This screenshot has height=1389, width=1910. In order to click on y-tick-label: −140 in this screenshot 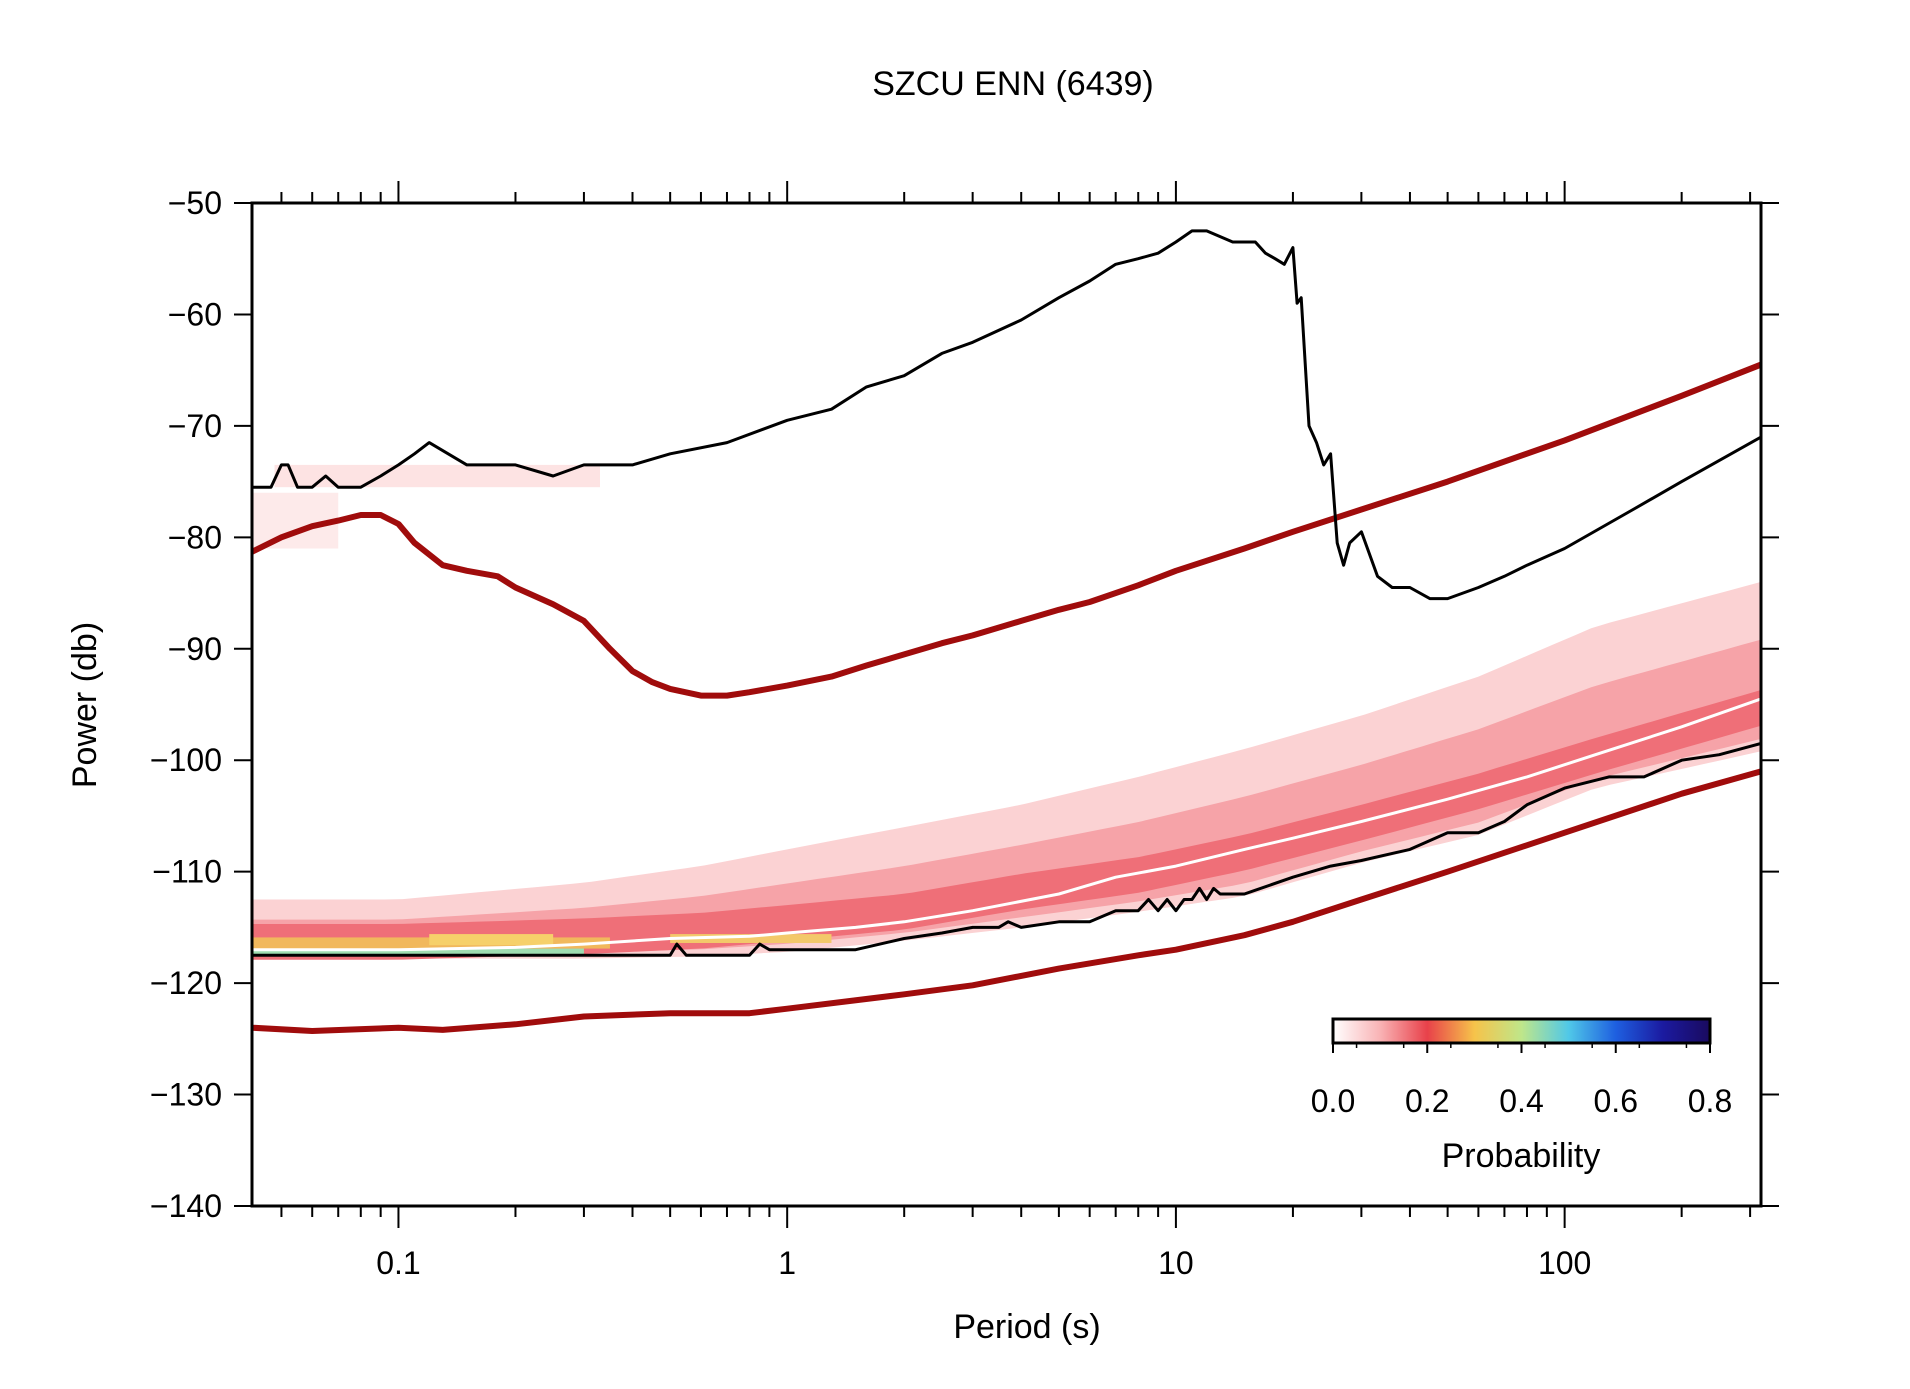, I will do `click(186, 1206)`.